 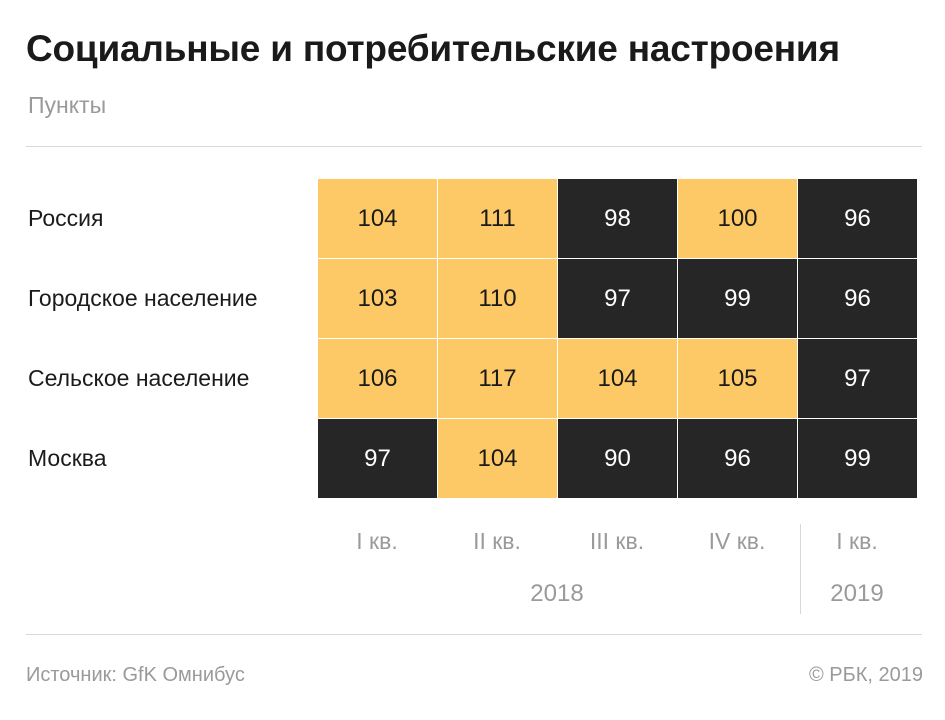 I want to click on heatmap-cell: 100, so click(x=737, y=218).